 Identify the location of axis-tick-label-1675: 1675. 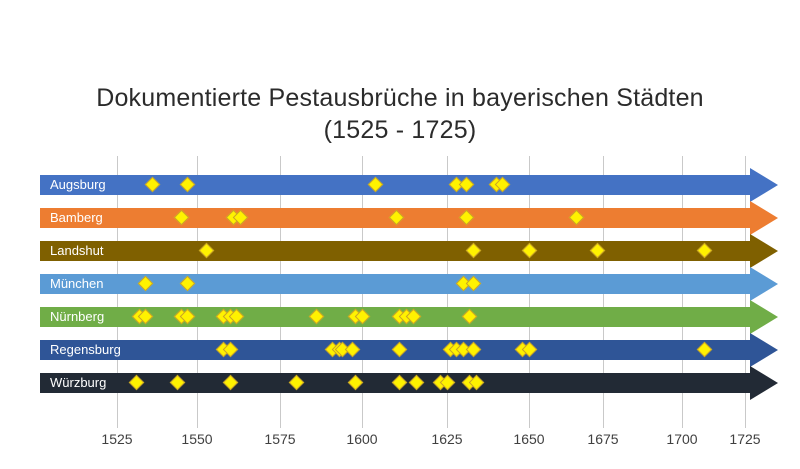
(603, 439).